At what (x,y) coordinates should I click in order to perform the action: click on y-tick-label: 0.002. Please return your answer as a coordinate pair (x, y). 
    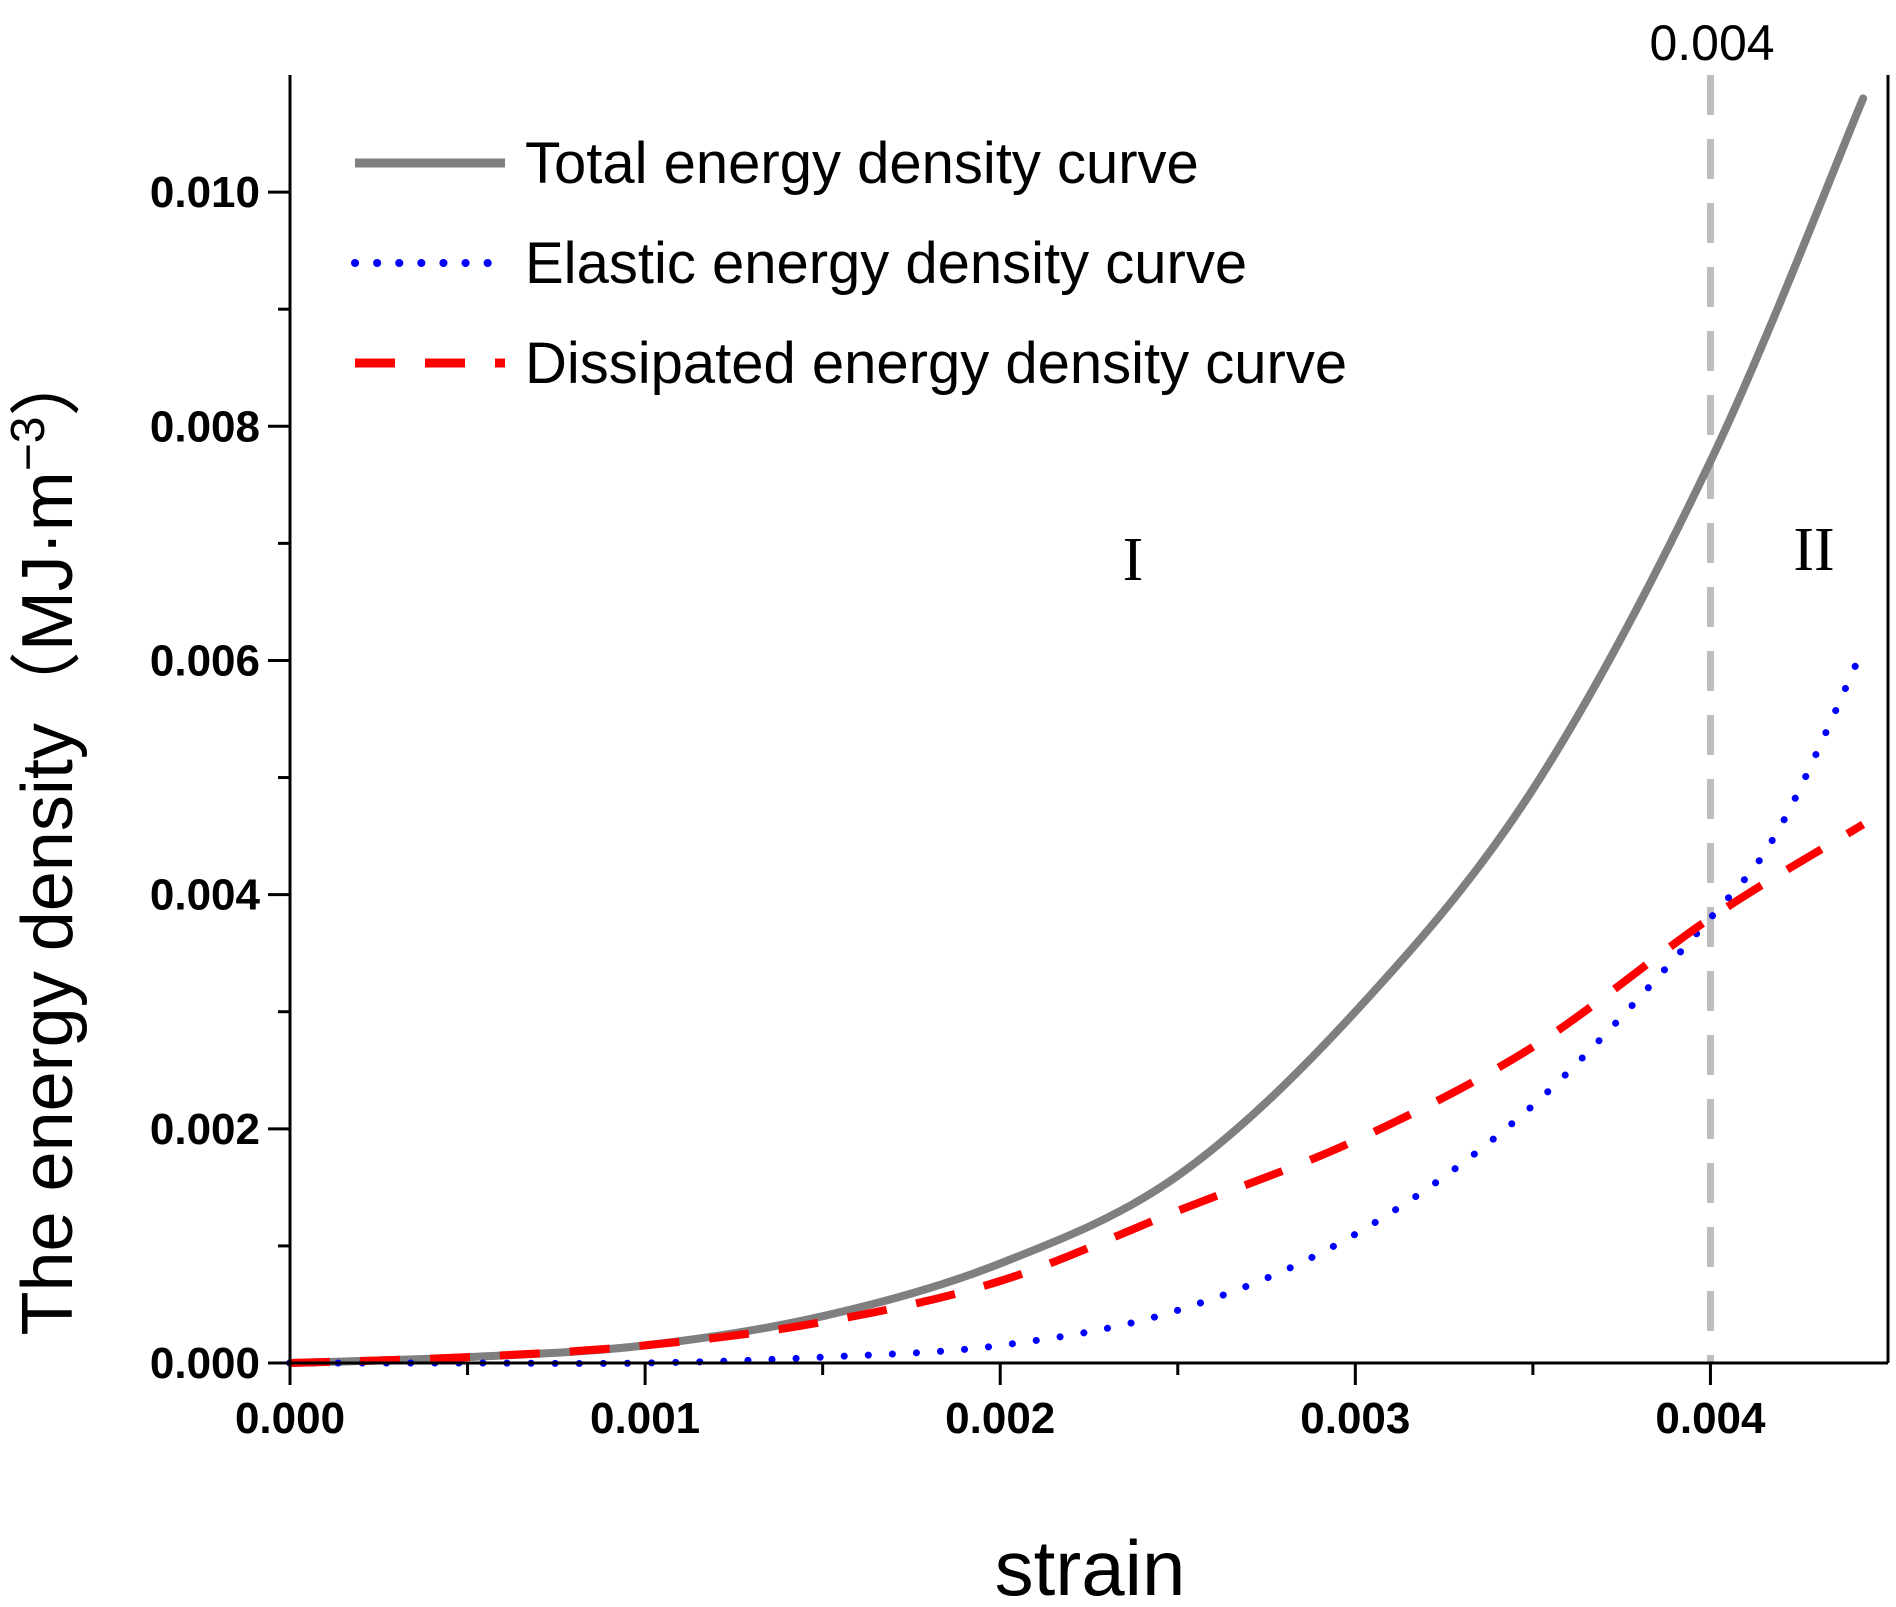
    Looking at the image, I should click on (205, 1129).